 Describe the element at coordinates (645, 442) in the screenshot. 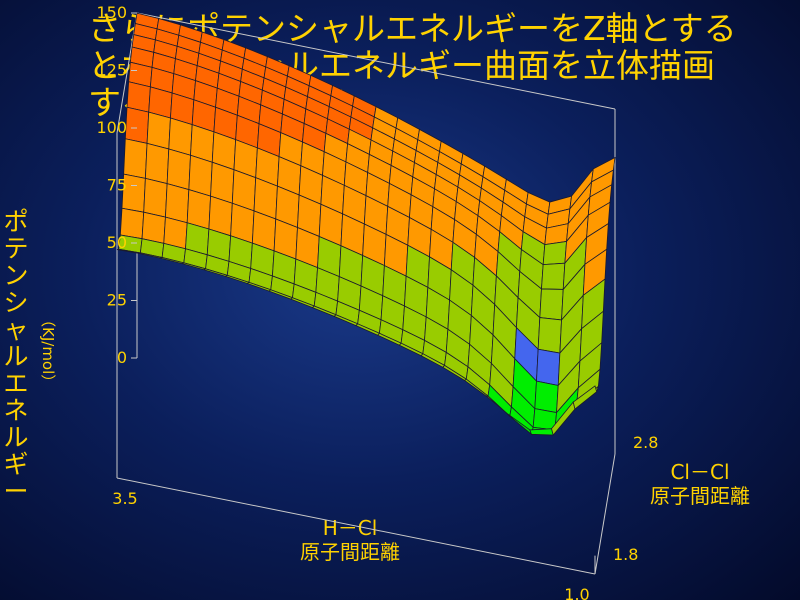

I see `y-tick-label-1: 2.8` at that location.